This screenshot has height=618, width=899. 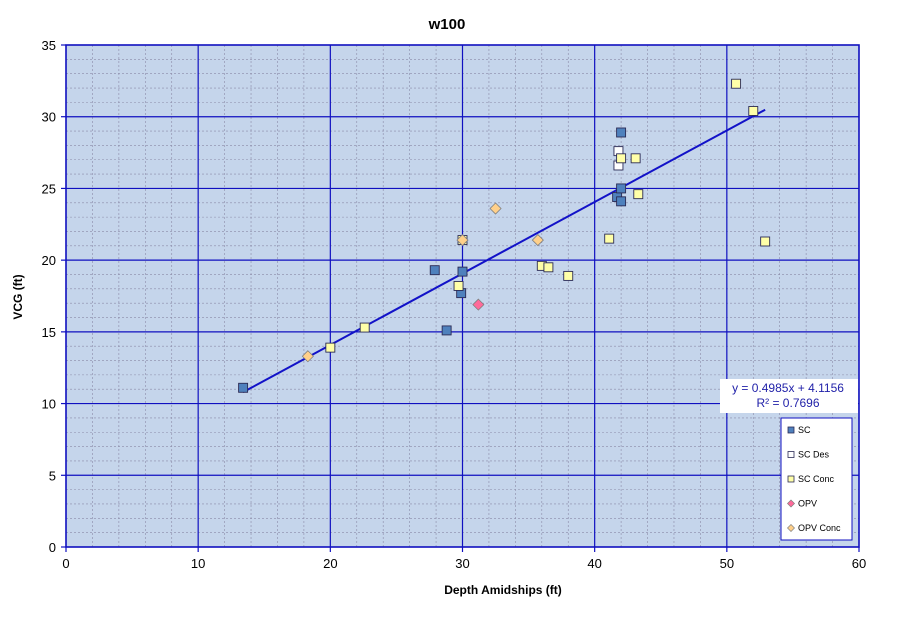 I want to click on x-tick-label: 0, so click(x=65, y=563).